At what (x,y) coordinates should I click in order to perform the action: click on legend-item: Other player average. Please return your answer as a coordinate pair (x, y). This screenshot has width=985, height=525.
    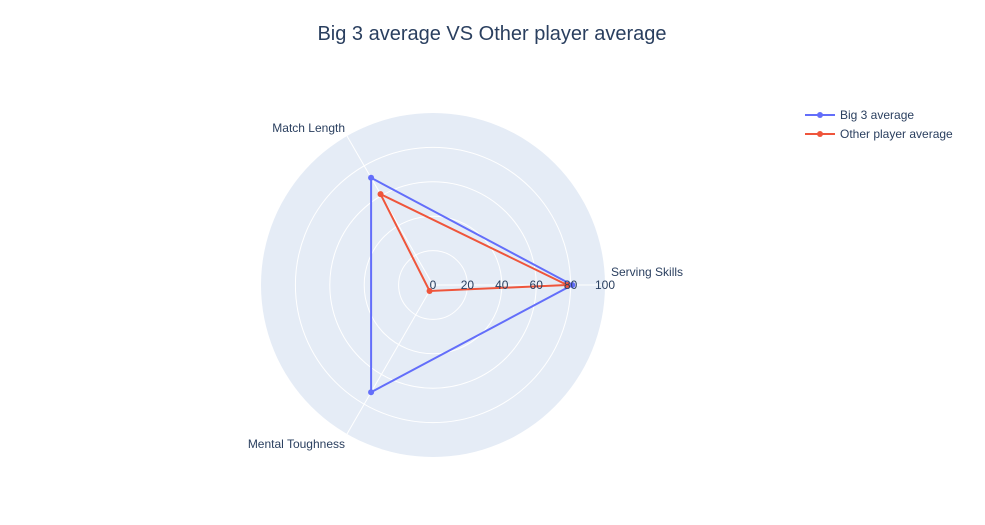
    Looking at the image, I should click on (879, 134).